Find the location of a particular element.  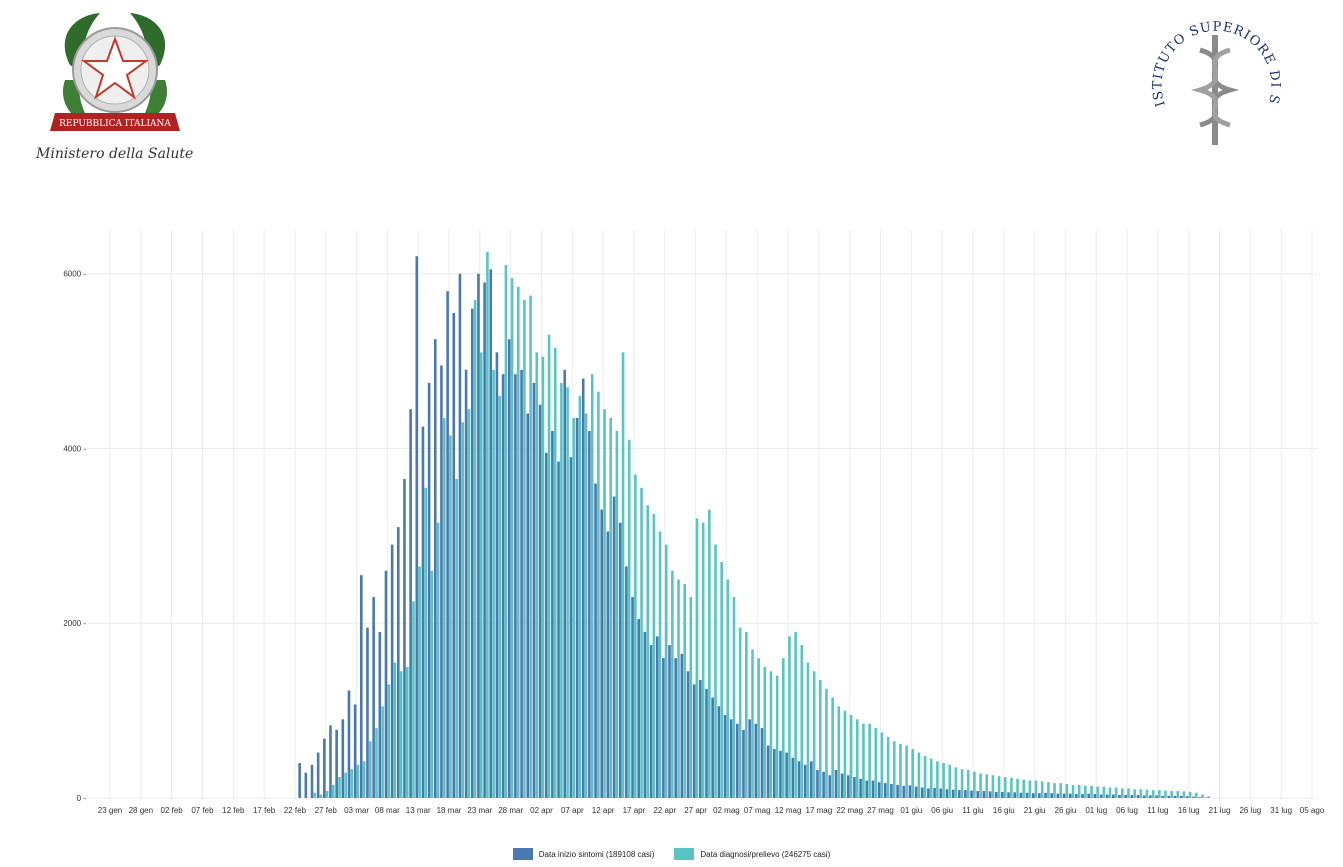

x-tick-label: 26 giu is located at coordinates (1066, 810).